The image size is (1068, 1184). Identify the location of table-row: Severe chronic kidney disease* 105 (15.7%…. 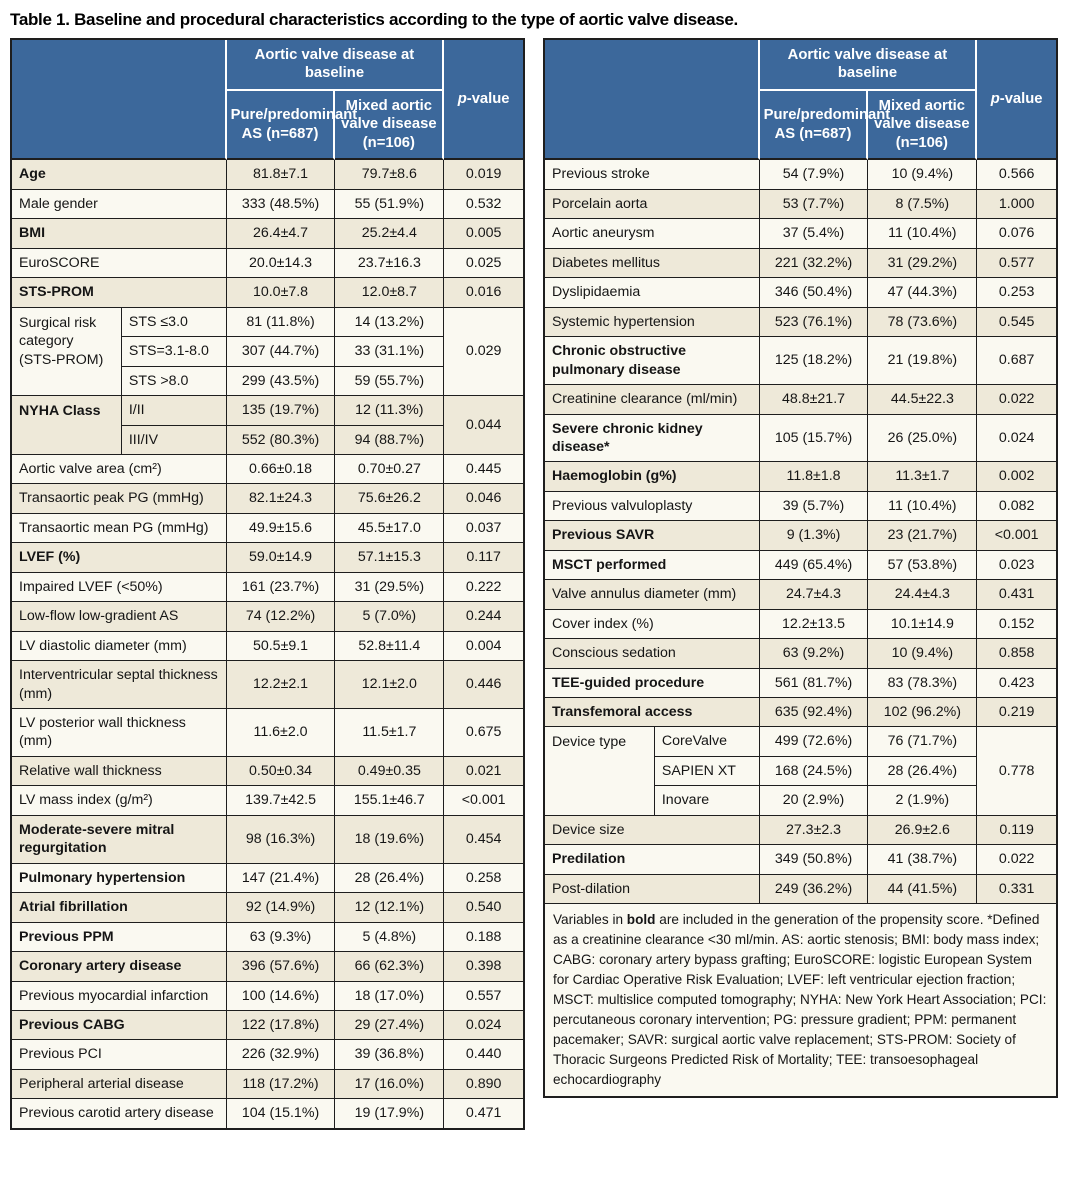
(800, 438).